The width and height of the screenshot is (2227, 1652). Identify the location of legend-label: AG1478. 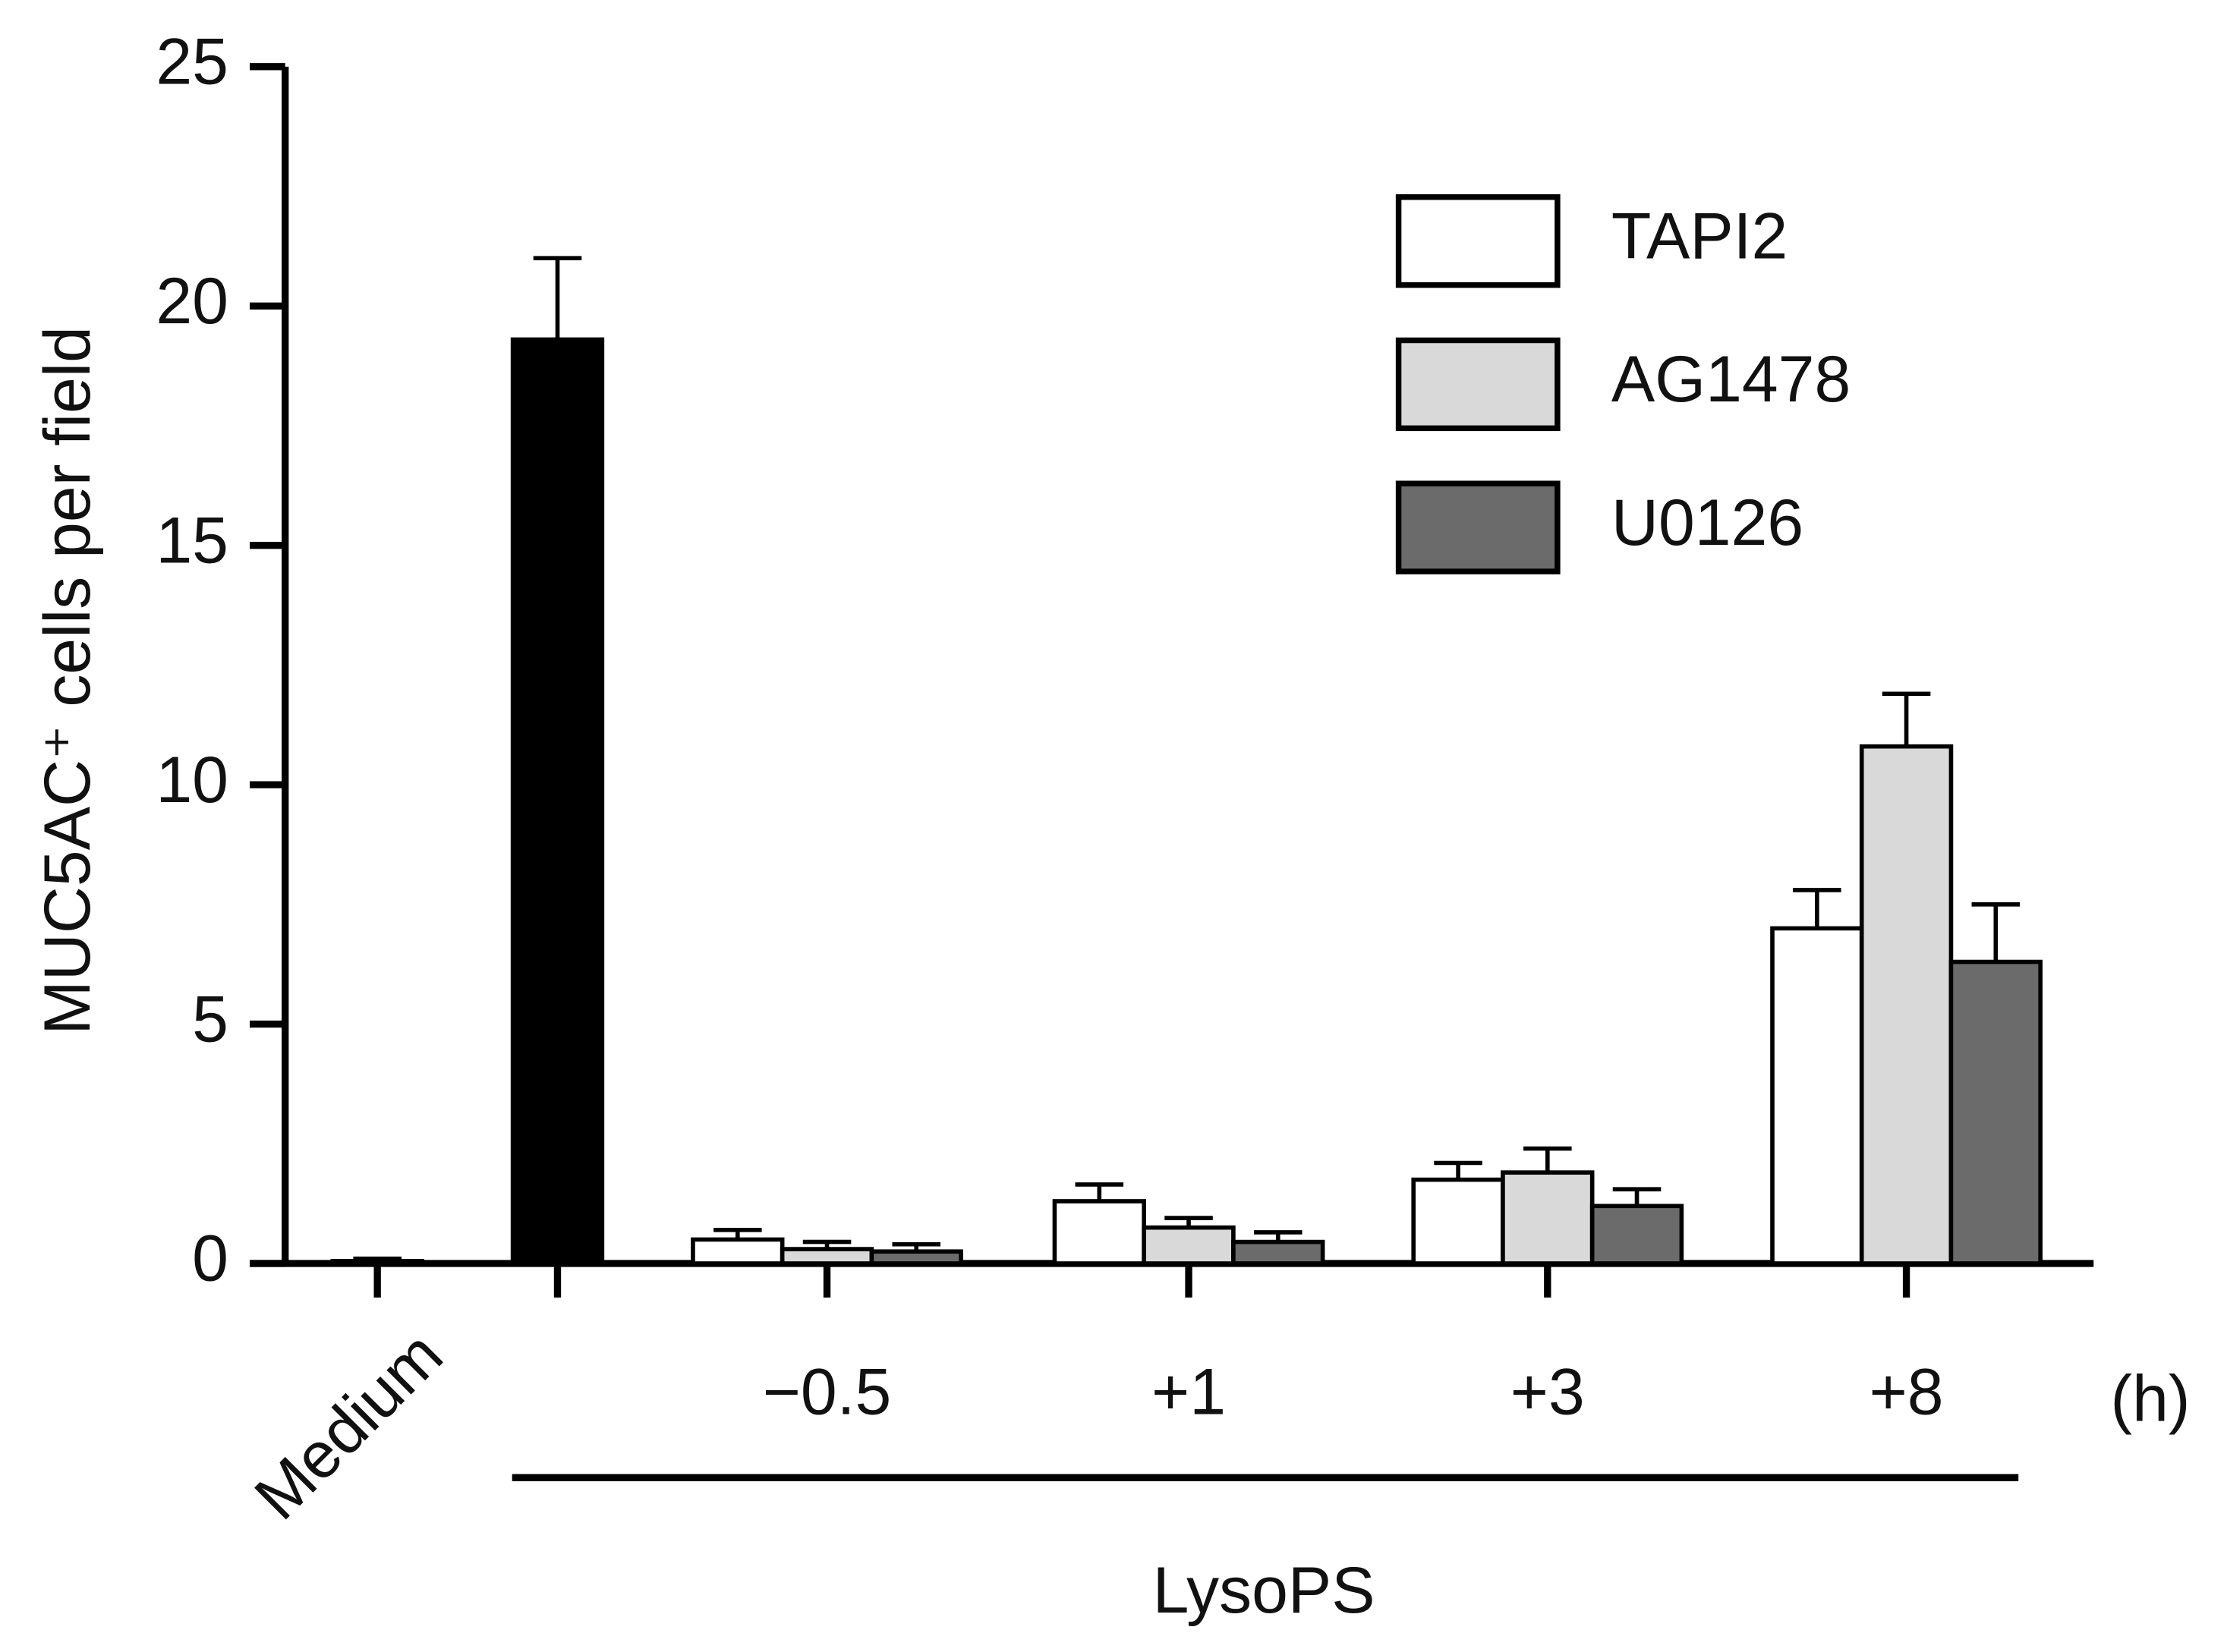
(1731, 379).